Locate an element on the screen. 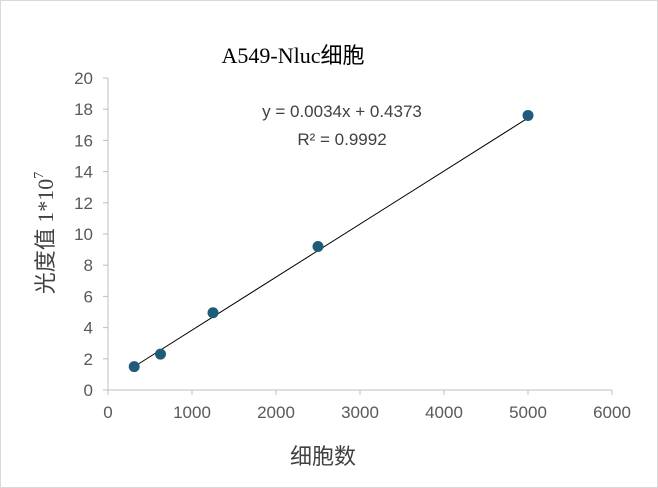 The width and height of the screenshot is (658, 488). x-axis-ticks: 0 1000 2000 3000 4000 5000 6000 is located at coordinates (367, 406).